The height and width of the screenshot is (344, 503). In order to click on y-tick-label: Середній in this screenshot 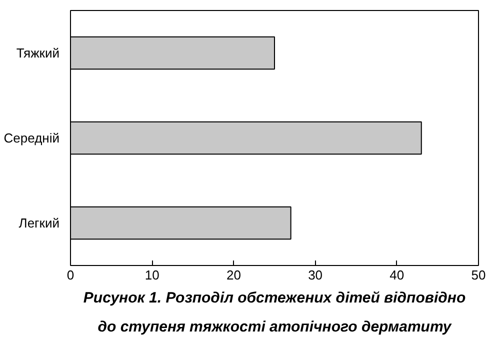, I will do `click(32, 138)`.